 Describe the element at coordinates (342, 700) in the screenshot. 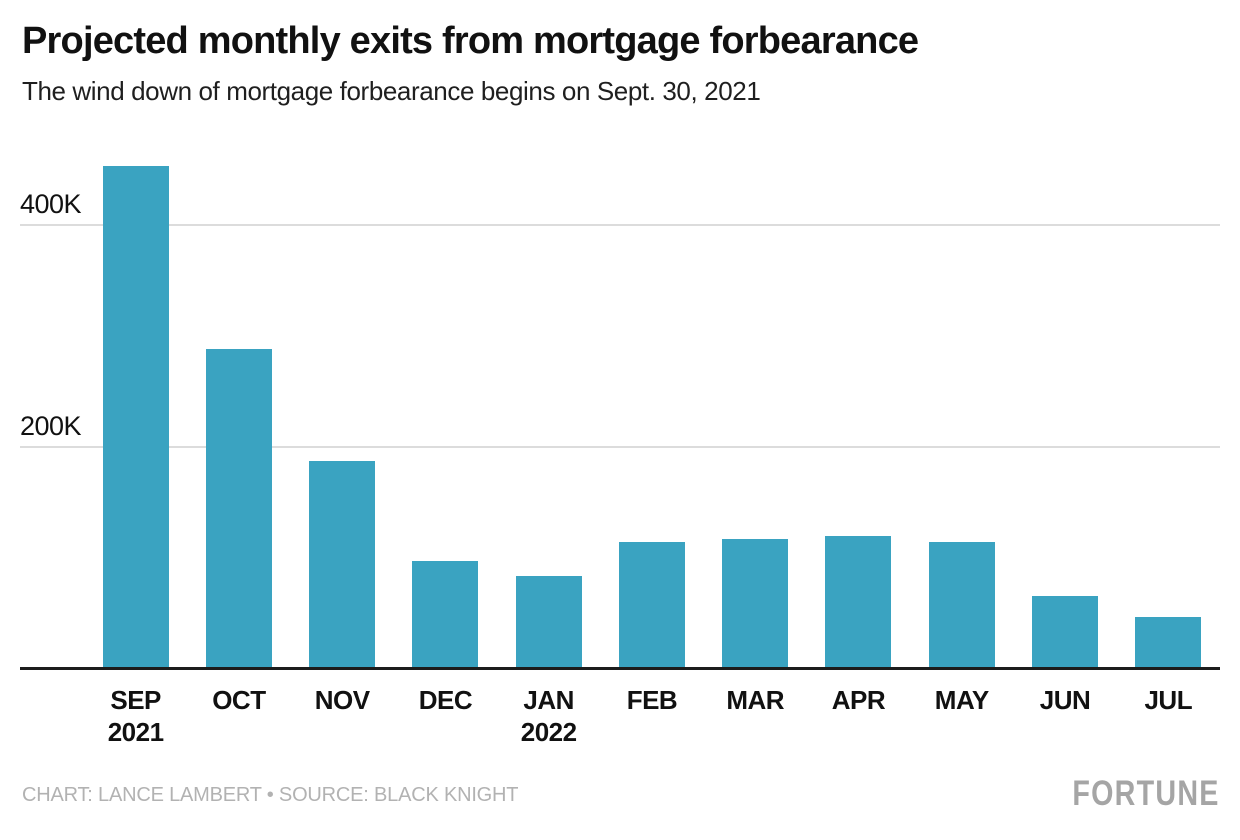

I see `x-tick-label-nov: NOV` at that location.